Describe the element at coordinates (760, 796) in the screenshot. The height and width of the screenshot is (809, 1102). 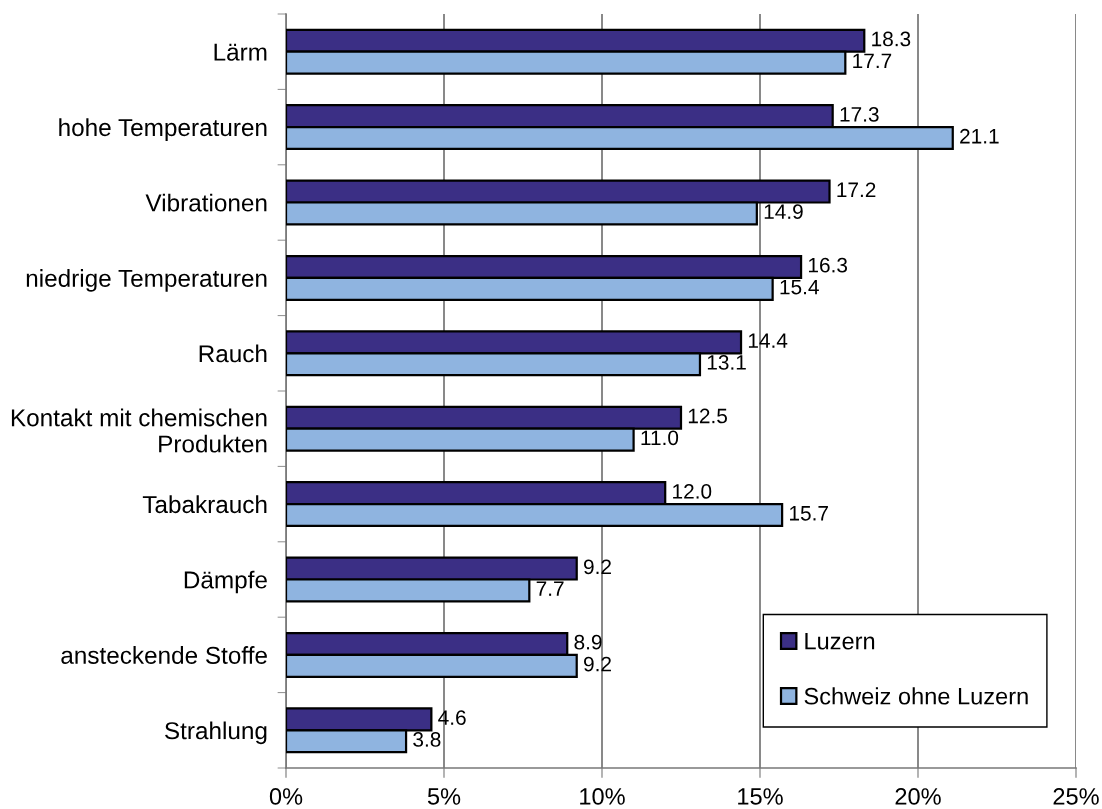
I see `x-tick-label: 15%` at that location.